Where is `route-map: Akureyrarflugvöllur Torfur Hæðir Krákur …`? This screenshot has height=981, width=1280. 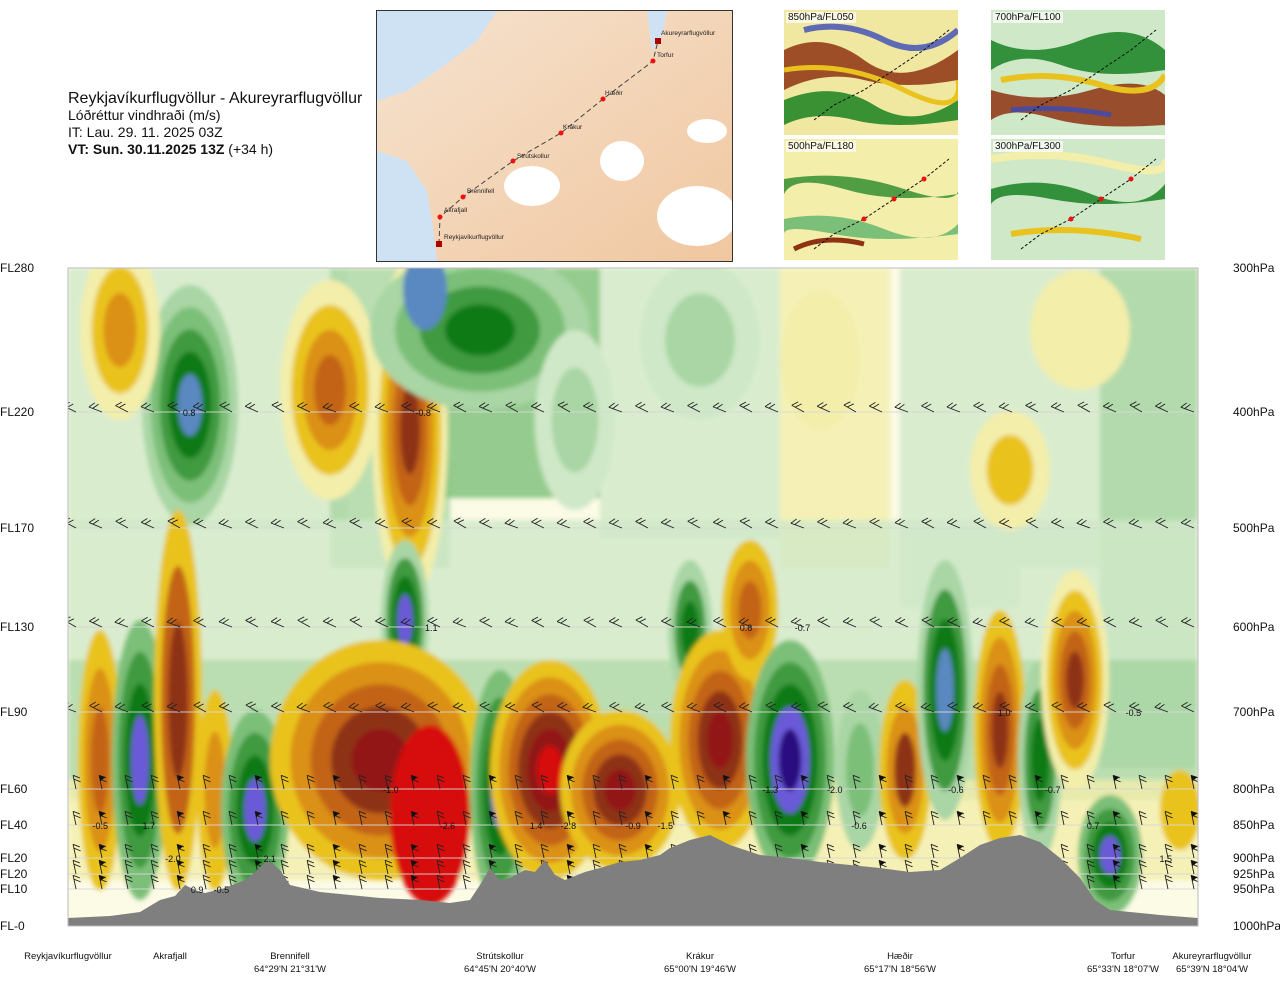
route-map: Akureyrarflugvöllur Torfur Hæðir Krákur … is located at coordinates (554, 136).